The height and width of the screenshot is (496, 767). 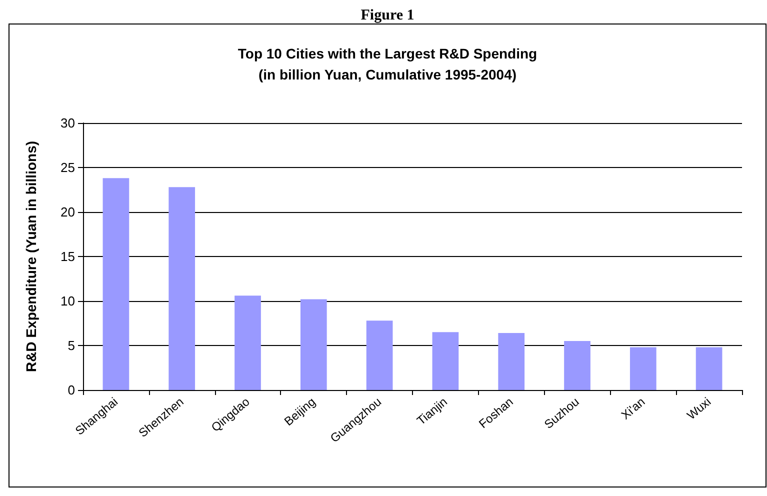 I want to click on y-tick-label: 0, so click(x=71, y=390).